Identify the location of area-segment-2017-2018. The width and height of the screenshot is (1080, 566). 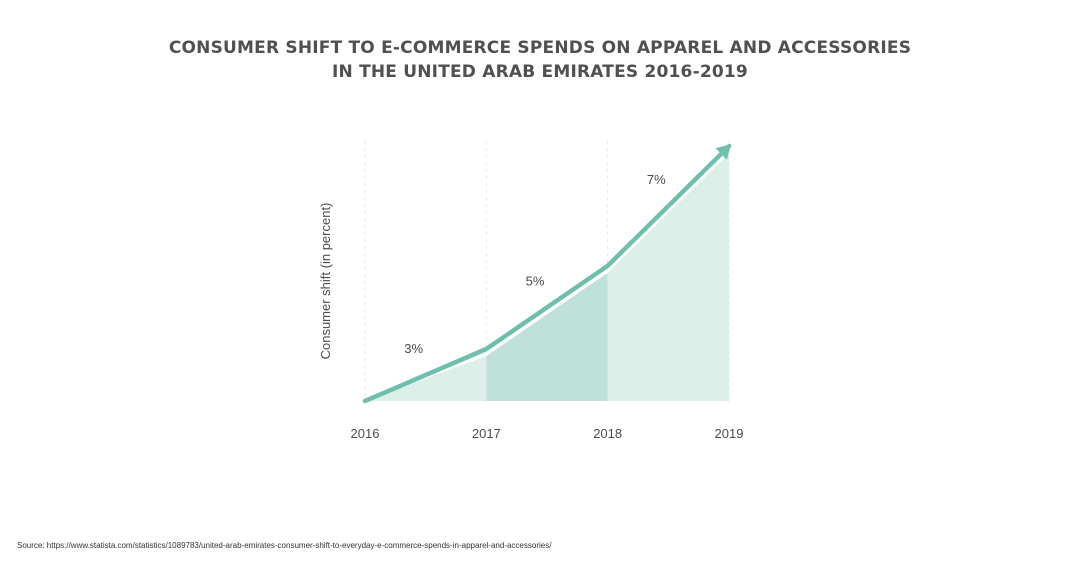
(547, 336).